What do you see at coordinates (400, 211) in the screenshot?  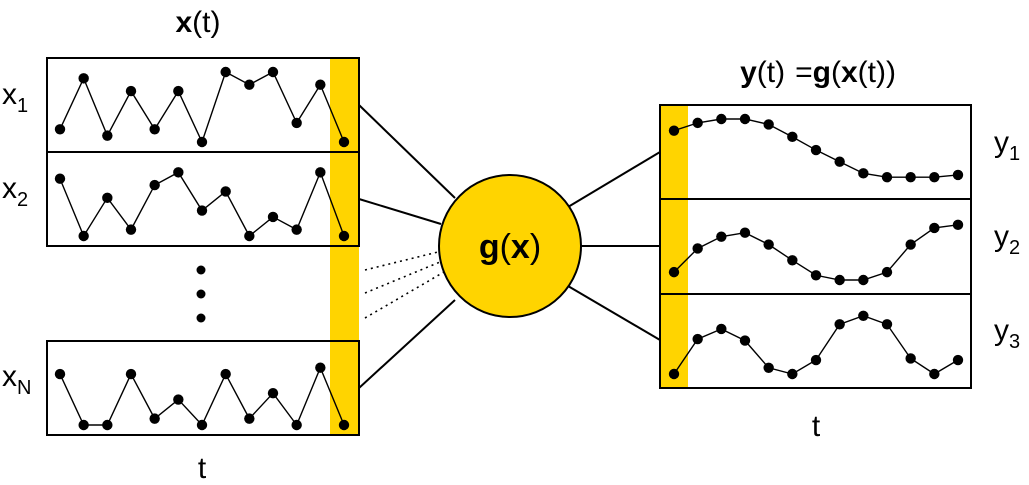 I see `conn-x2` at bounding box center [400, 211].